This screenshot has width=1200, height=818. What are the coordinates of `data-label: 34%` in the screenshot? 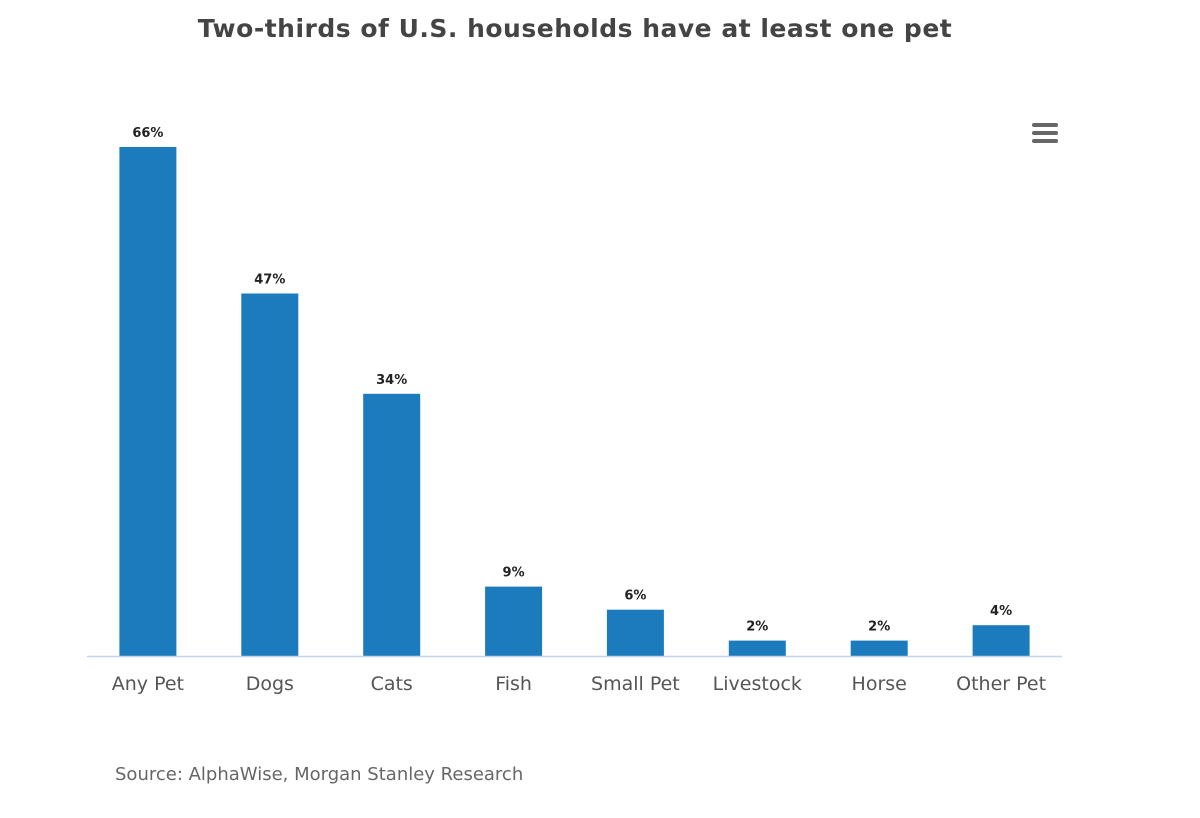 It's located at (391, 380).